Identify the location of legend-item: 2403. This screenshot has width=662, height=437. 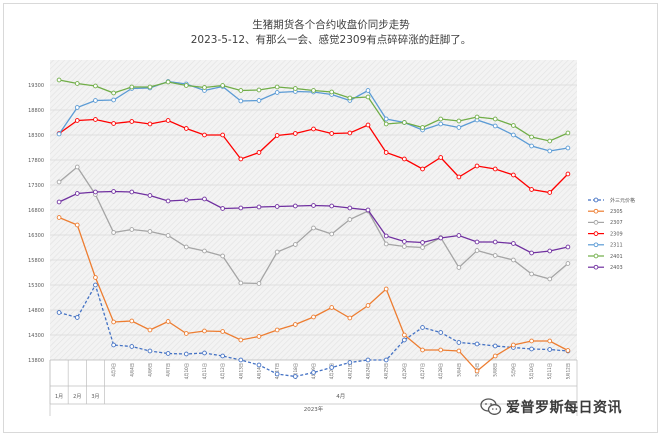
(605, 267).